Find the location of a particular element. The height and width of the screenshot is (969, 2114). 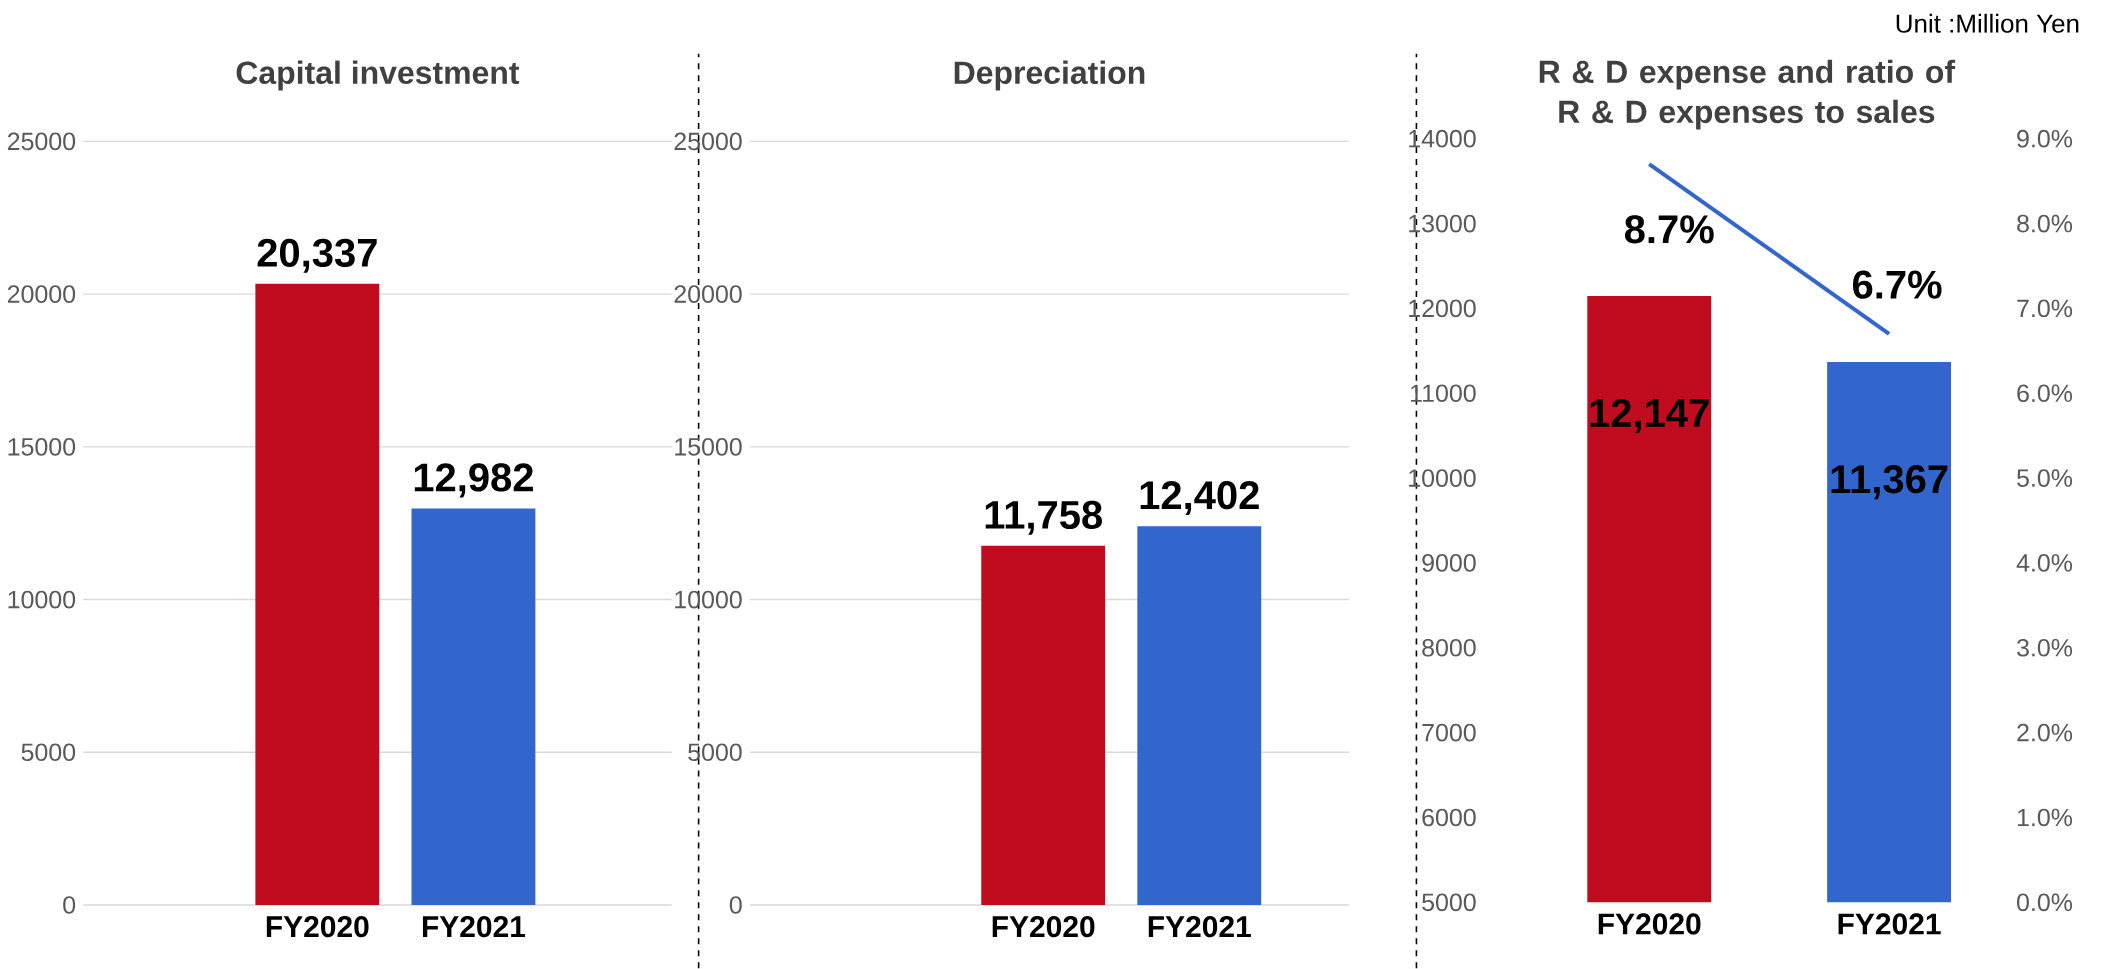

y-tick-label: 13000 is located at coordinates (1442, 223).